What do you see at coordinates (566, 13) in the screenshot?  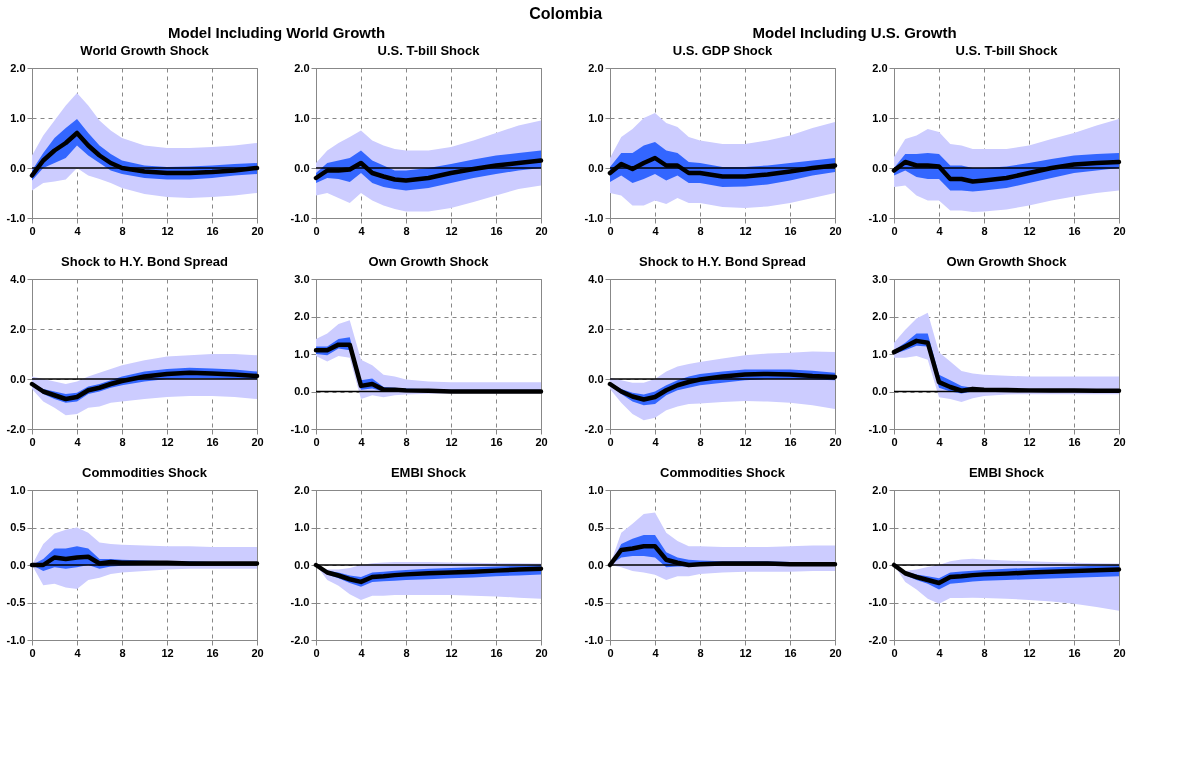 I see `text: Colombia` at bounding box center [566, 13].